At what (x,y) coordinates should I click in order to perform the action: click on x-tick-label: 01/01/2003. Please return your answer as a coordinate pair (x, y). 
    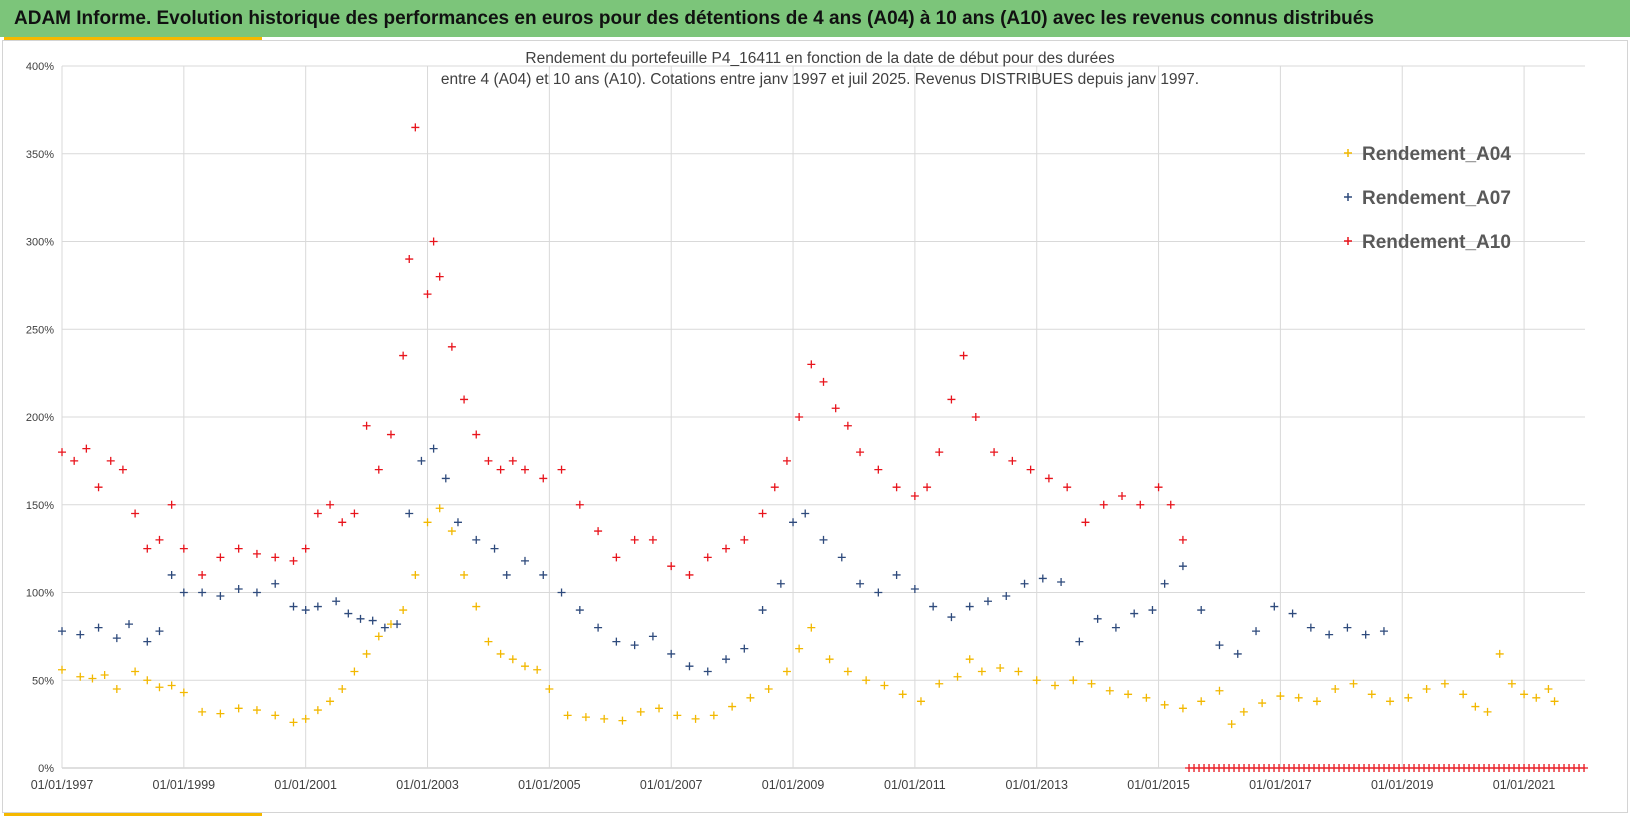
    Looking at the image, I should click on (427, 785).